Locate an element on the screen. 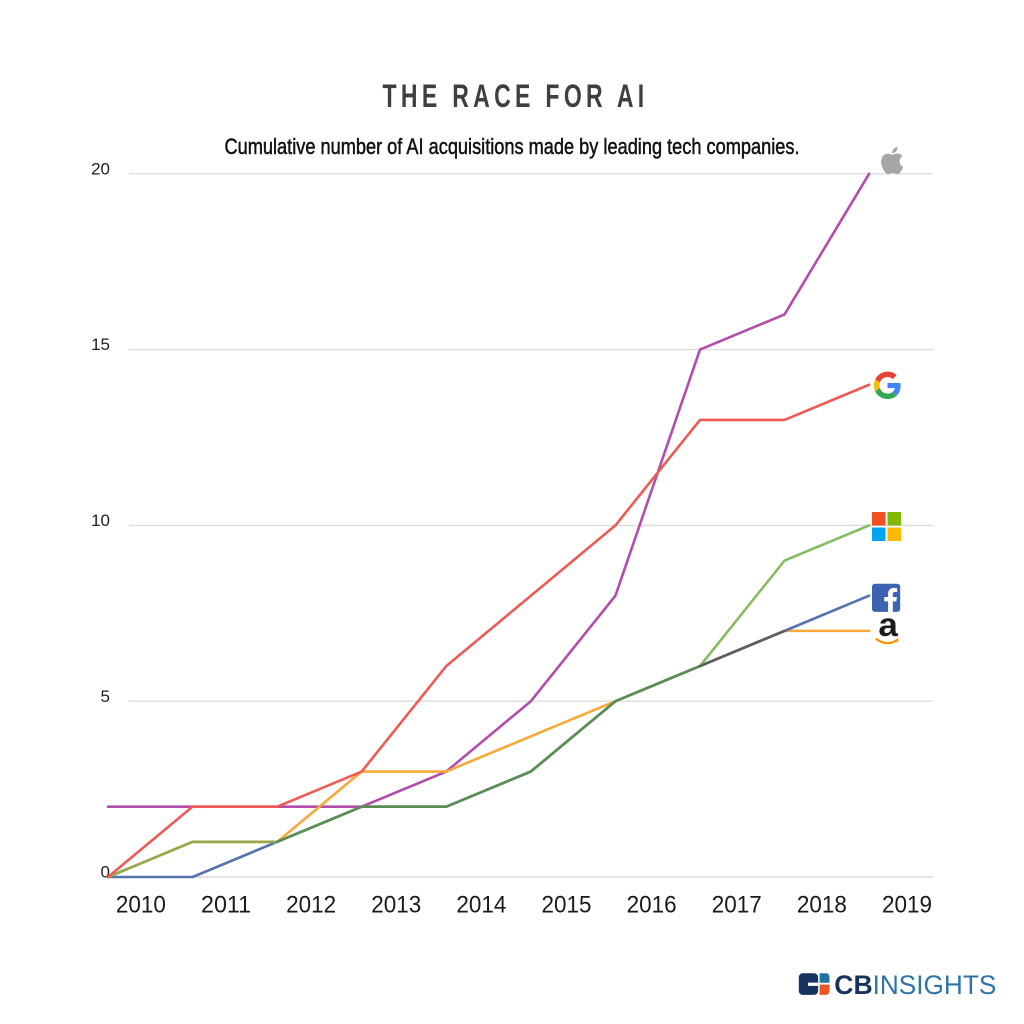  svg-text: THE RACE FOR AI is located at coordinates (516, 96).